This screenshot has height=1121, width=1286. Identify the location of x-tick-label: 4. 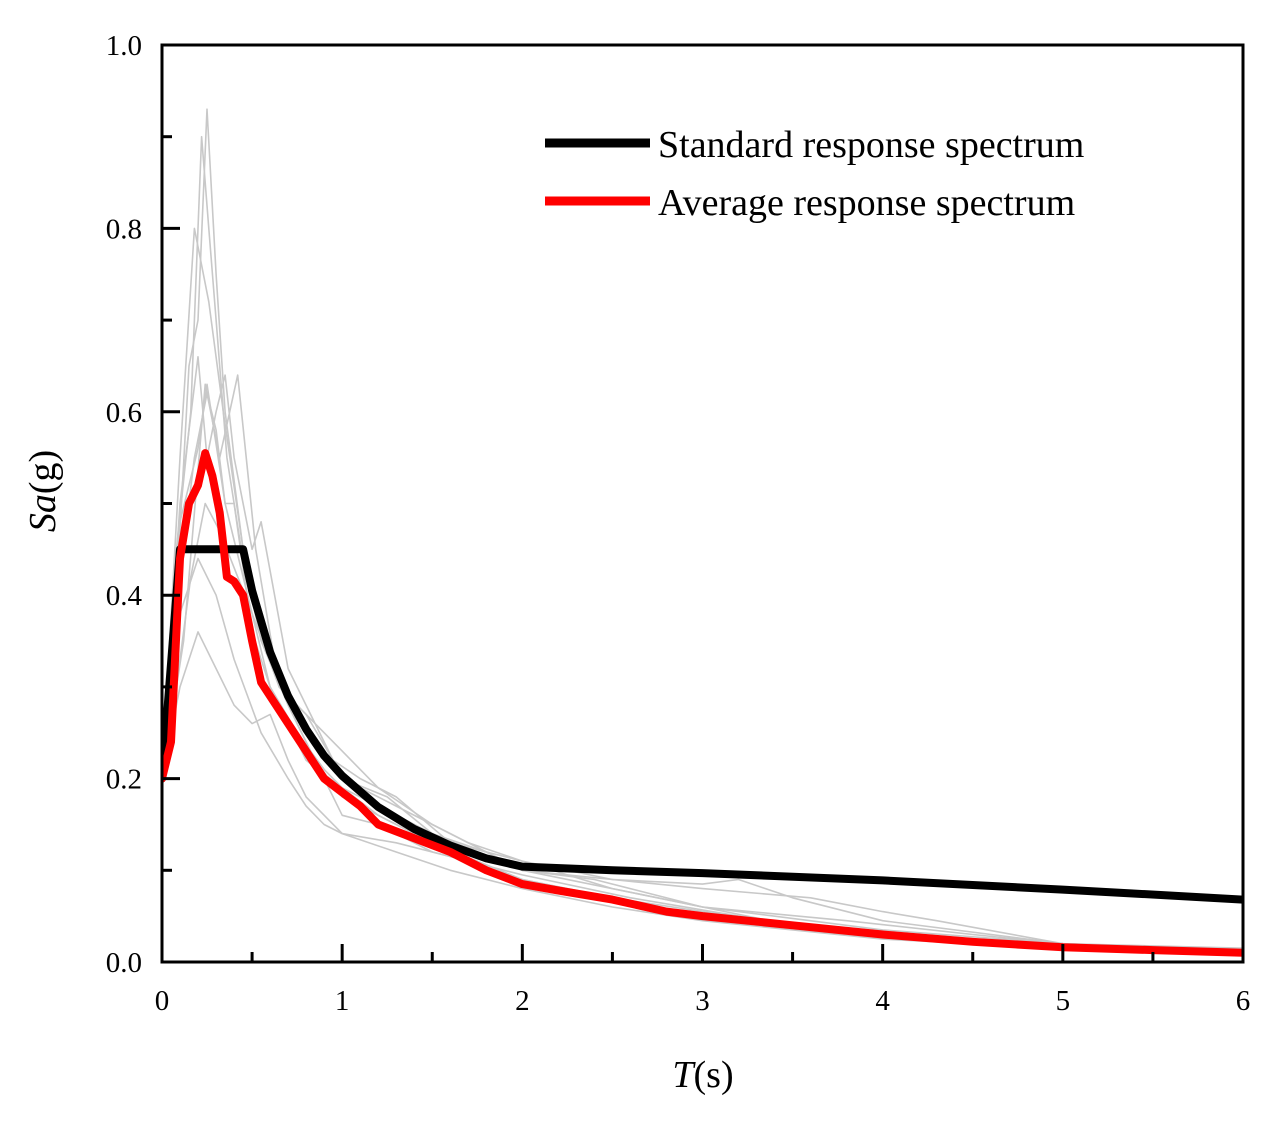
(882, 1001).